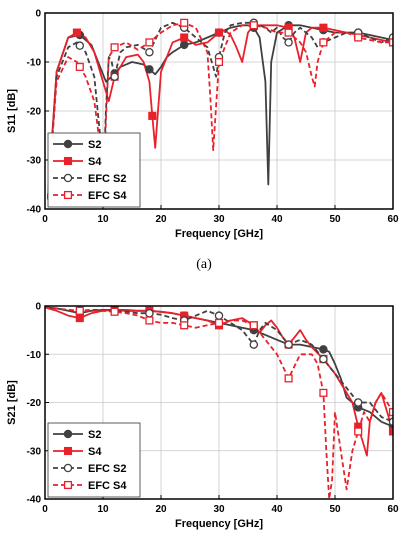 The image size is (408, 537). What do you see at coordinates (12, 402) in the screenshot?
I see `y-axis-label: S21 [dB]` at bounding box center [12, 402].